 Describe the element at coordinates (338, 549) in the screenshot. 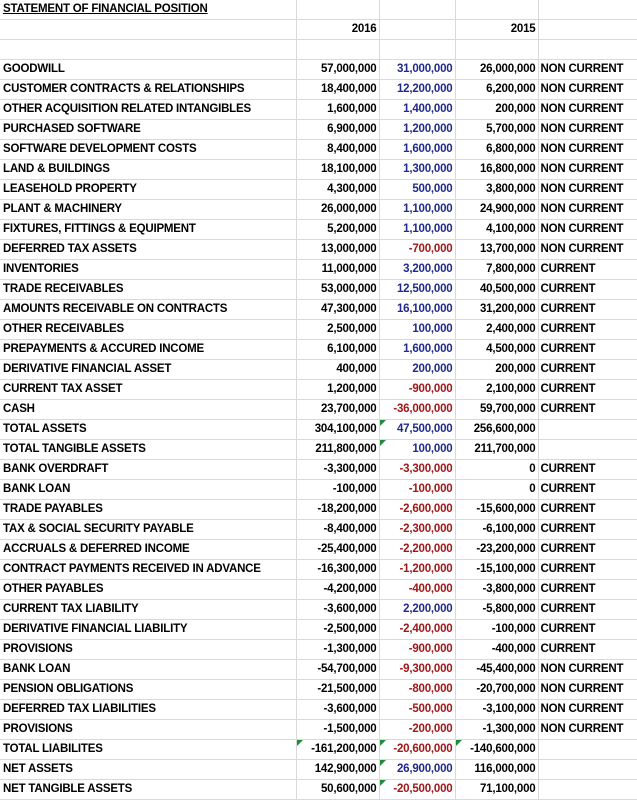

I see `value-2016-cell: -25,400,000` at that location.